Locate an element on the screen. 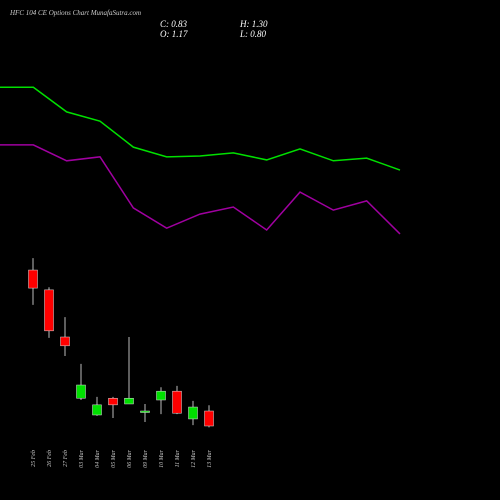 Image resolution: width=500 pixels, height=500 pixels. x-tick-label: 06 Mar is located at coordinates (130, 458).